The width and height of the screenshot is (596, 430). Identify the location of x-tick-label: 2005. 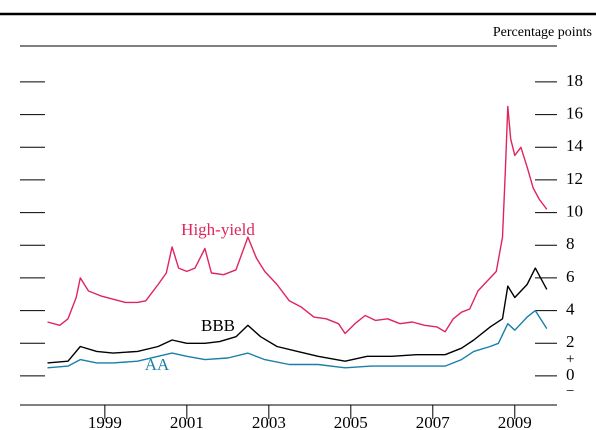
(351, 421).